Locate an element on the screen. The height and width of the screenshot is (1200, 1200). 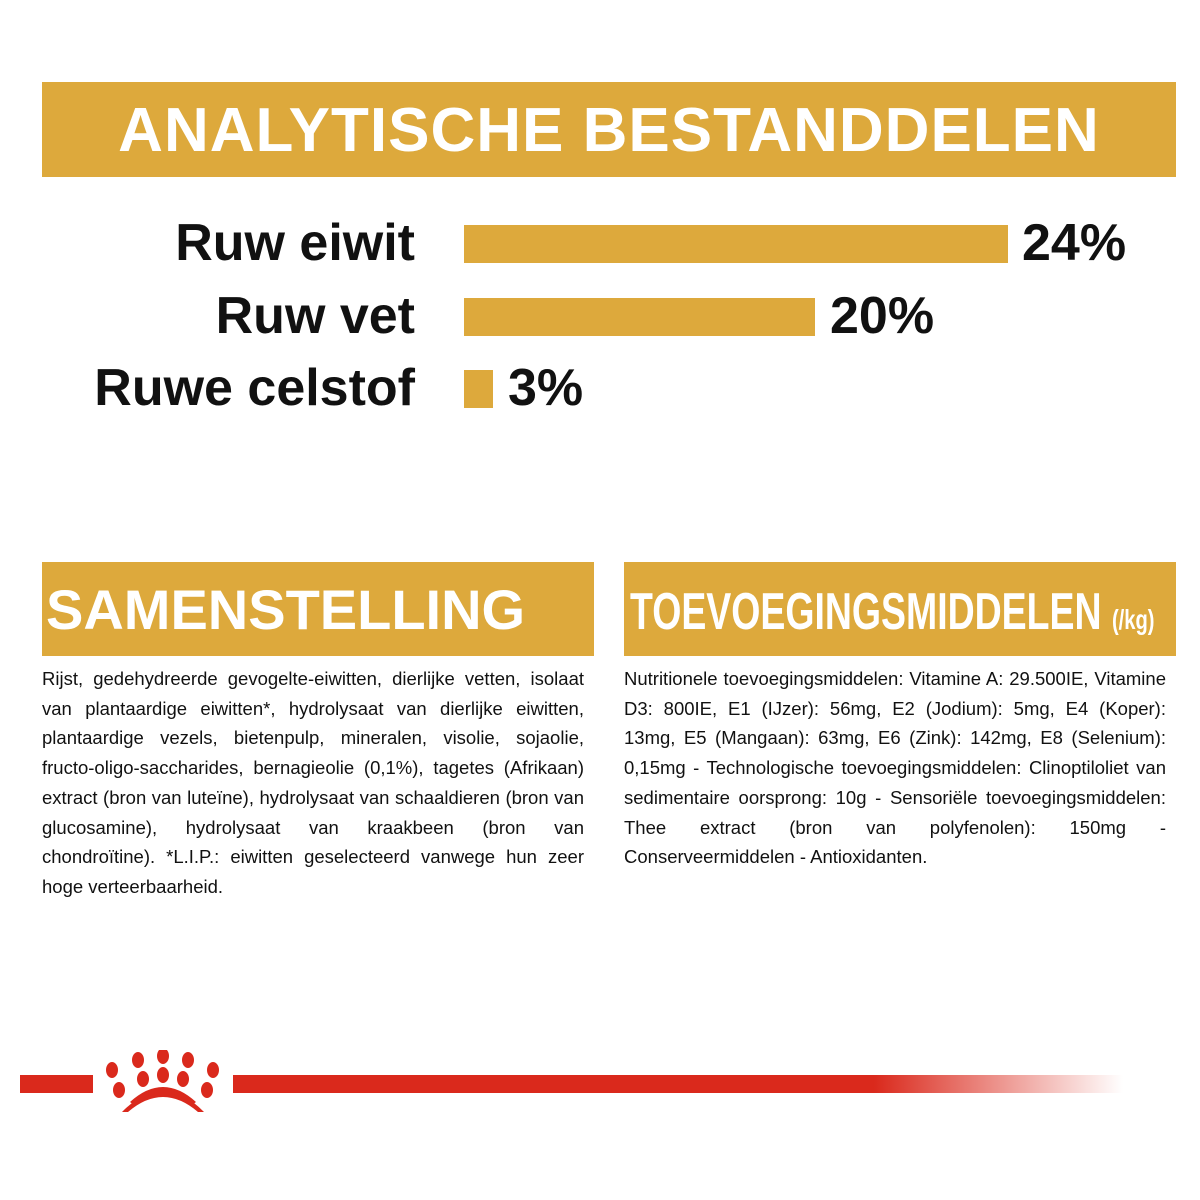
additives-title-wrap: TOEVOEGINGSMIDDELEN (/kg) is located at coordinates (892, 609).